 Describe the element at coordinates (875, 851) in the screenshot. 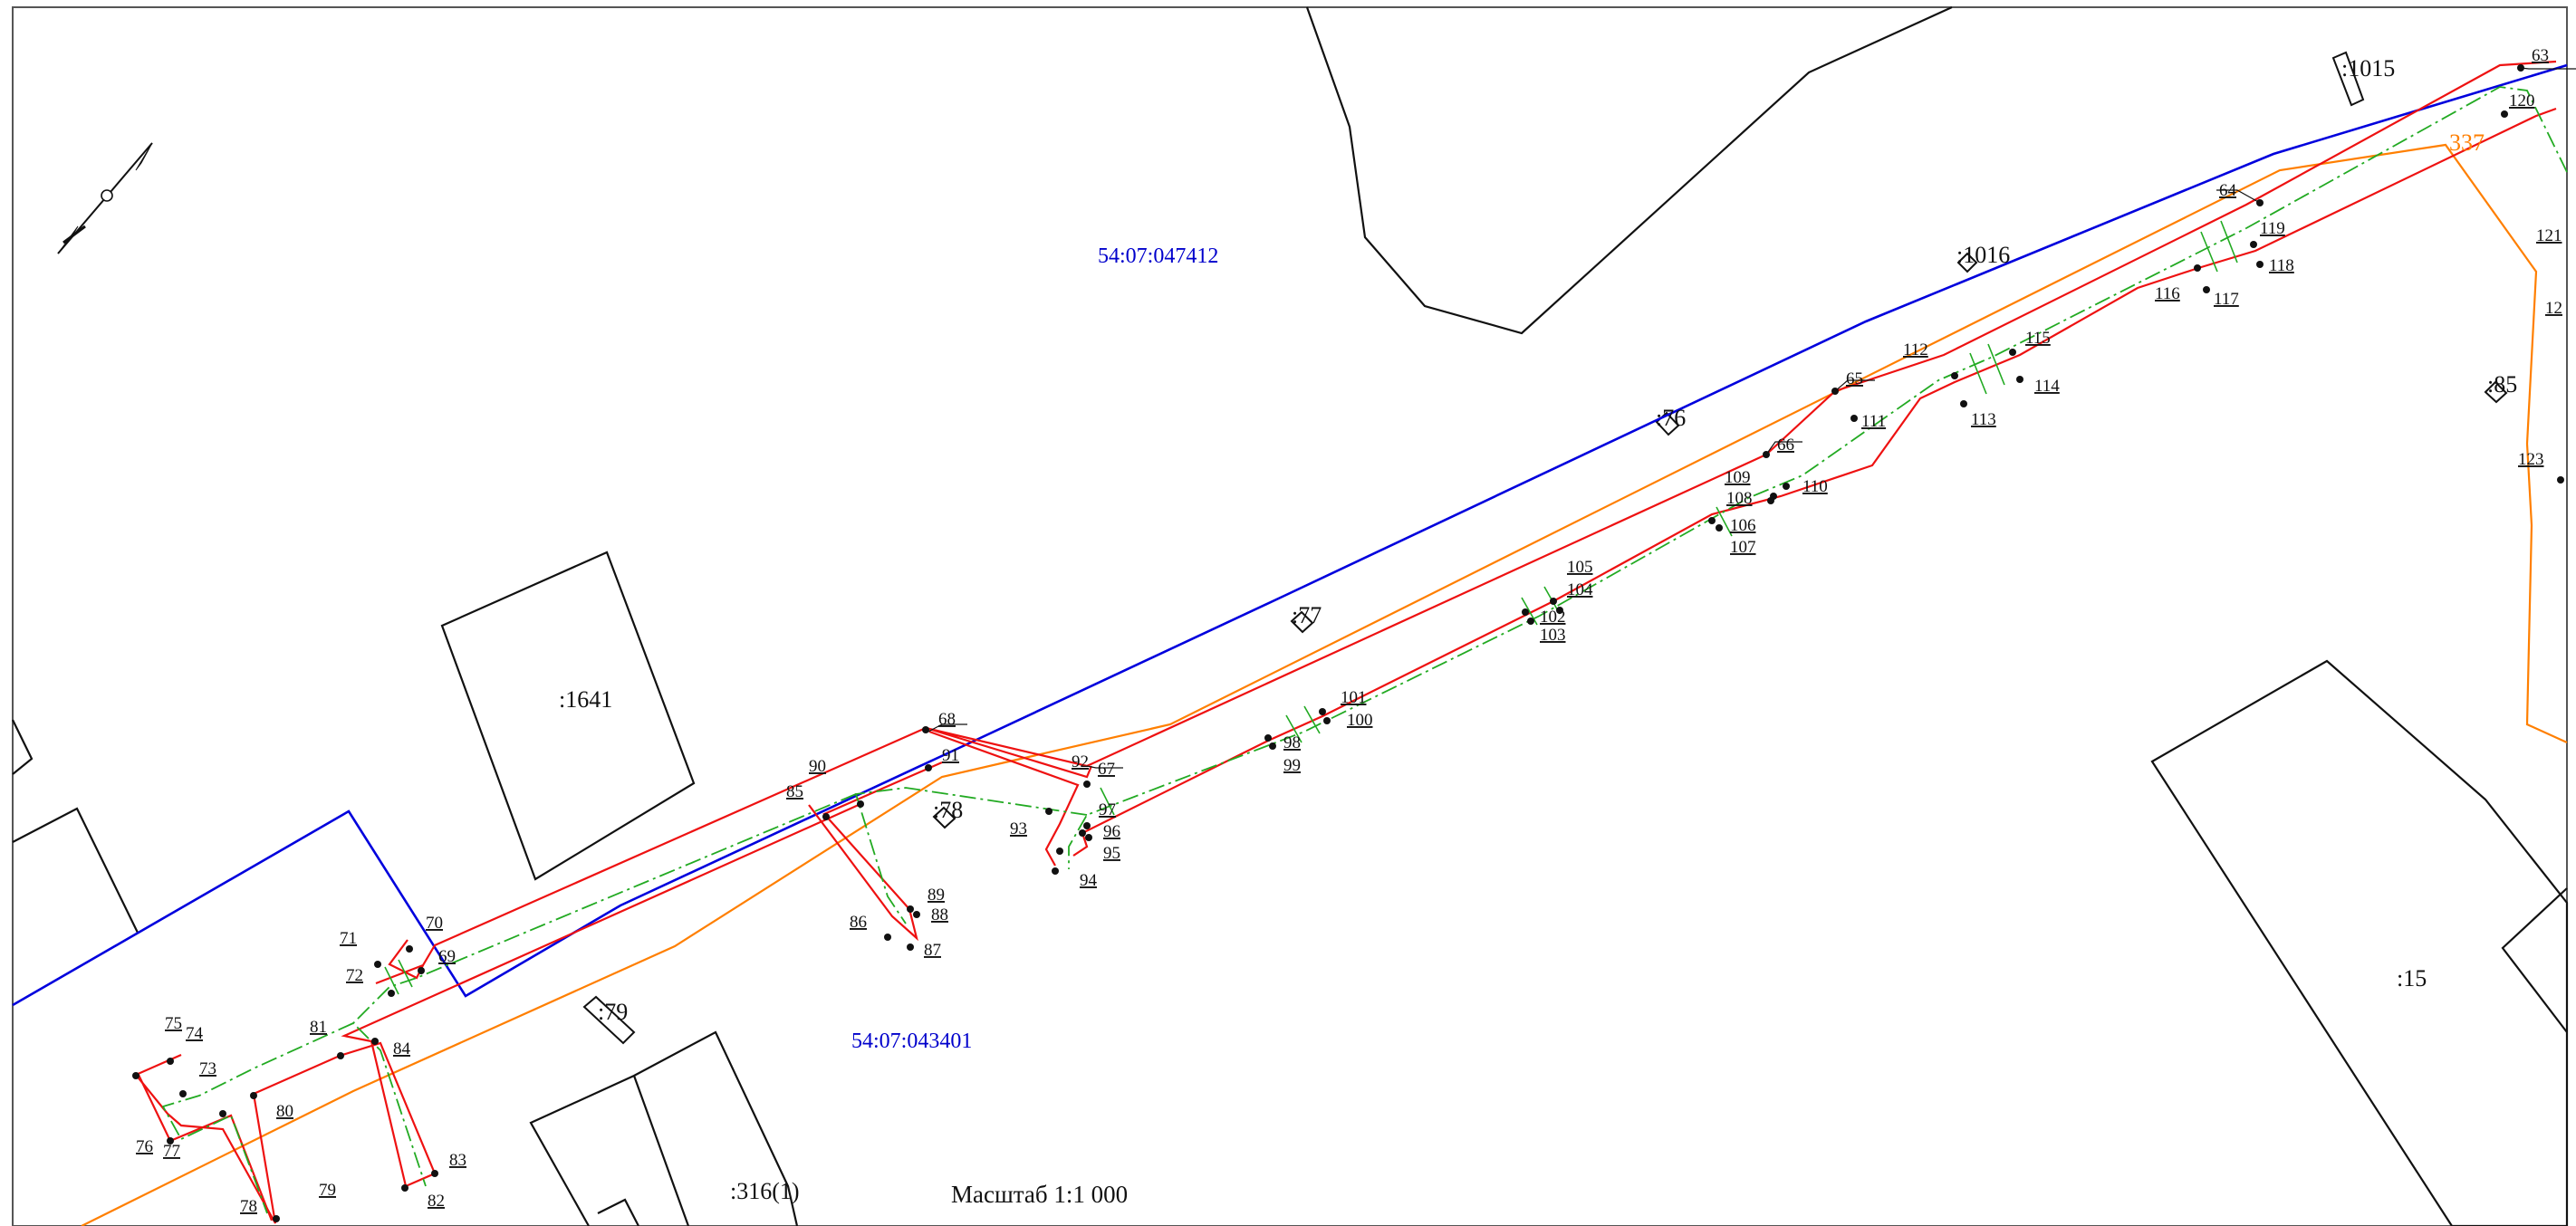

I see `route-red-left` at that location.